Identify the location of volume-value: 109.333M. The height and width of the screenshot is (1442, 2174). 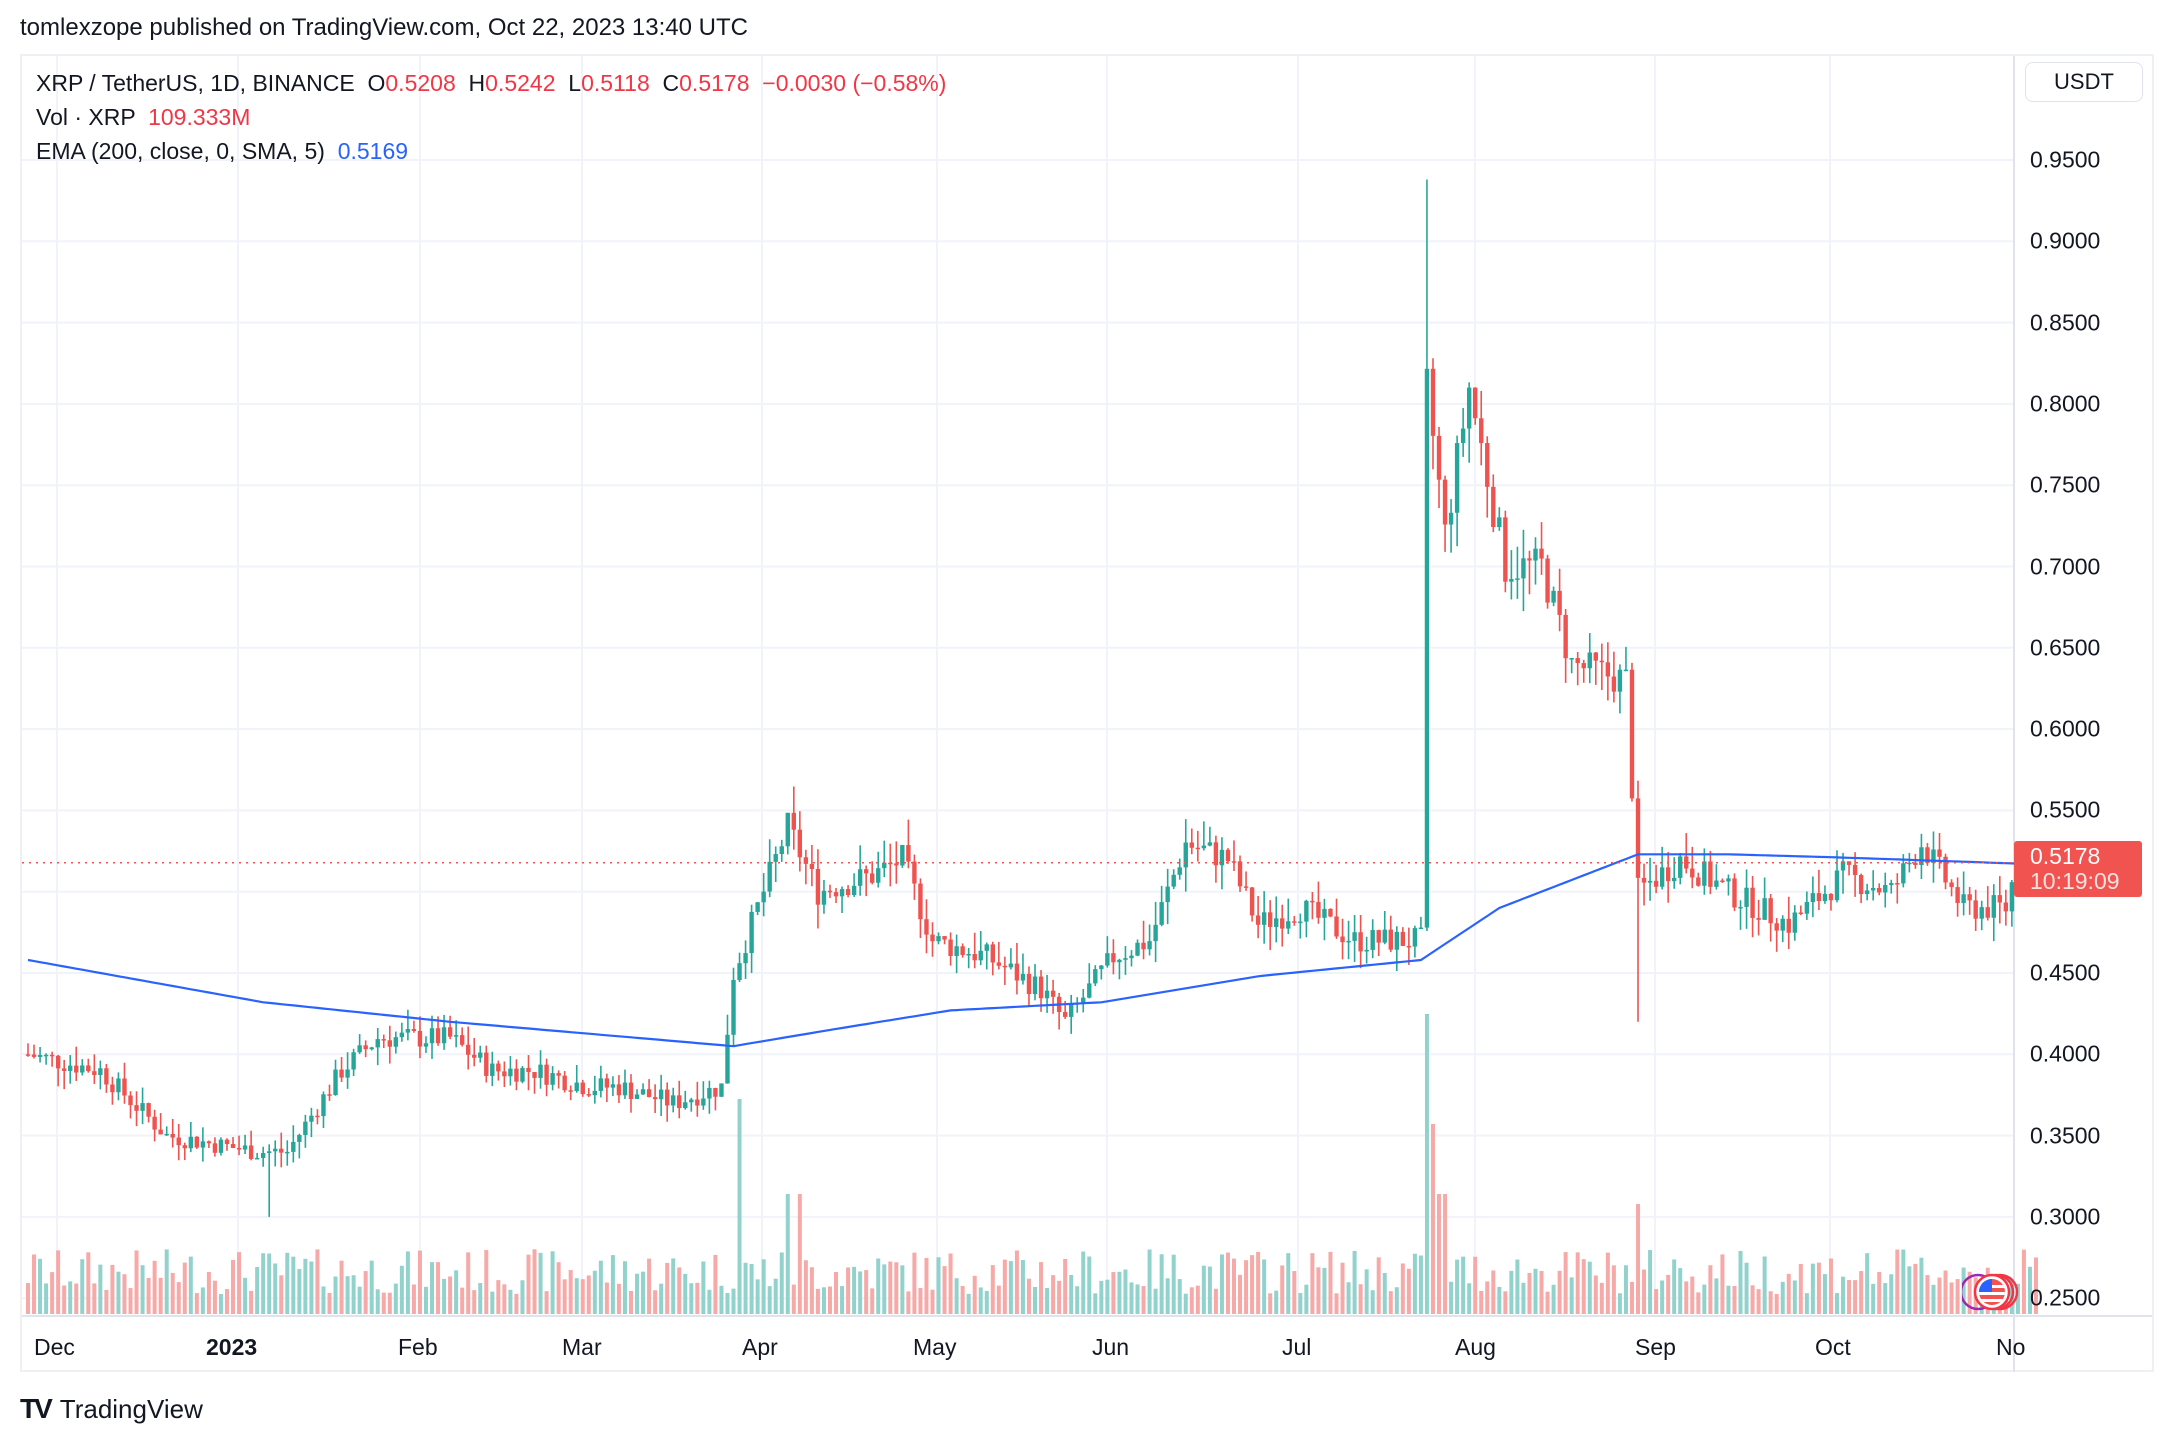
(199, 117).